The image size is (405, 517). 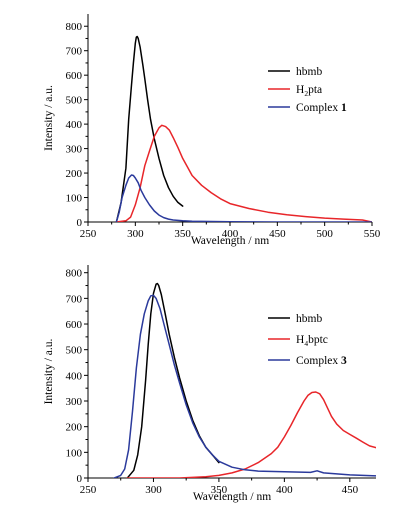 I want to click on legend-label: Complex 3, so click(x=321, y=361).